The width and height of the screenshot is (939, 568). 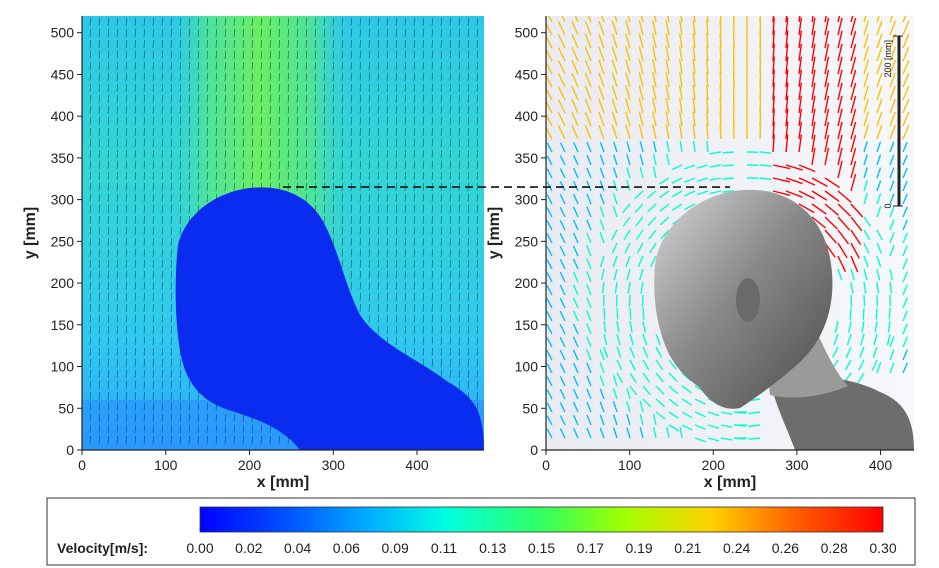 What do you see at coordinates (70, 450) in the screenshot?
I see `left-y-tick-label: 0` at bounding box center [70, 450].